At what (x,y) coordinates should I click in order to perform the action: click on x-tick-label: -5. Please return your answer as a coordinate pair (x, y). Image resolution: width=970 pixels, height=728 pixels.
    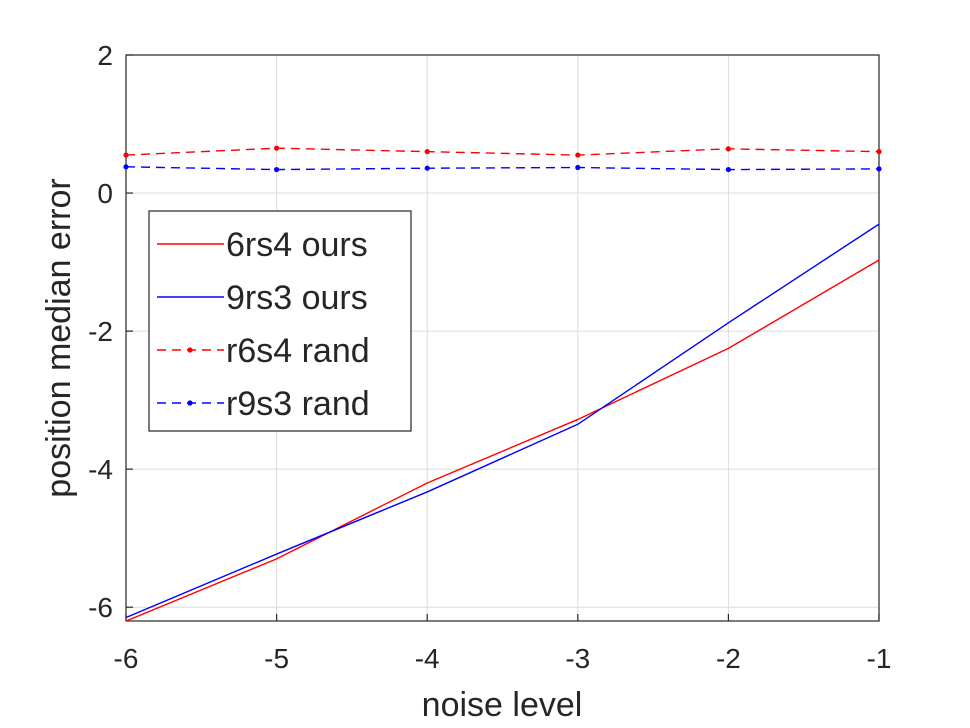
    Looking at the image, I should click on (276, 658).